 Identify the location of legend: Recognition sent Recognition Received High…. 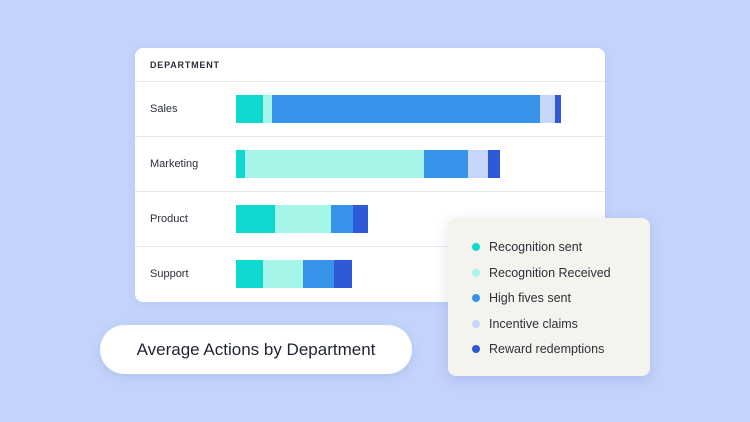
(549, 297).